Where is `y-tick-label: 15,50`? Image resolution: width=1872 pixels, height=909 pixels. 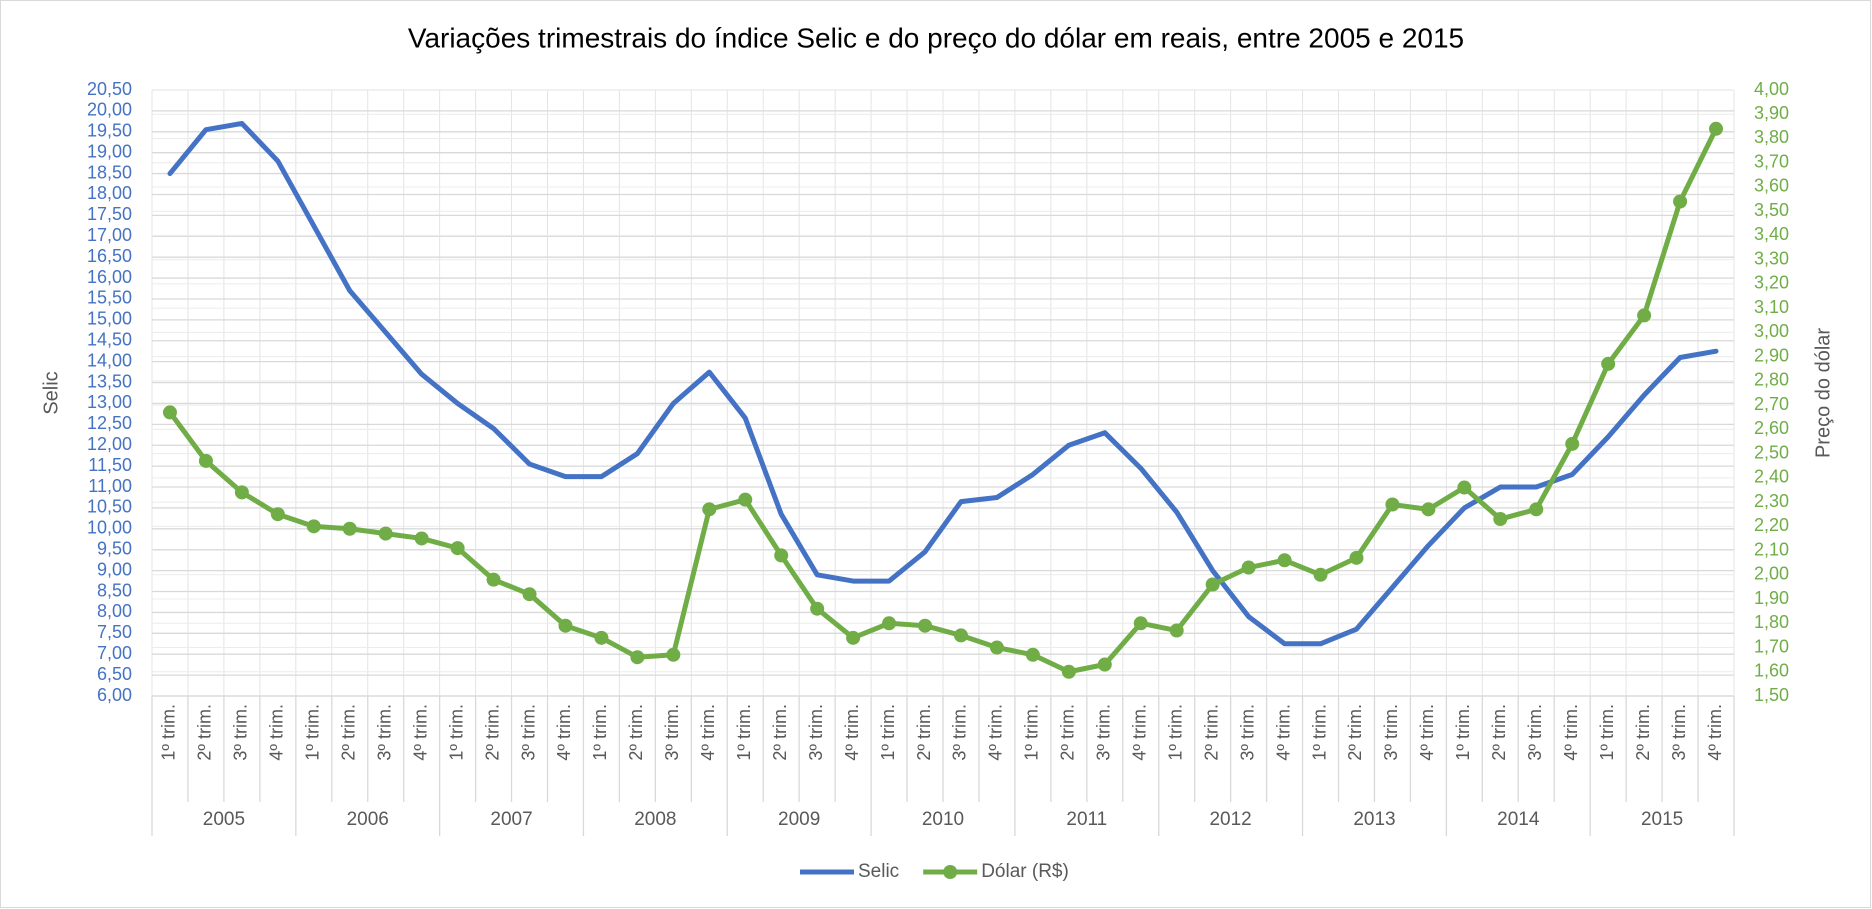 y-tick-label: 15,50 is located at coordinates (109, 298).